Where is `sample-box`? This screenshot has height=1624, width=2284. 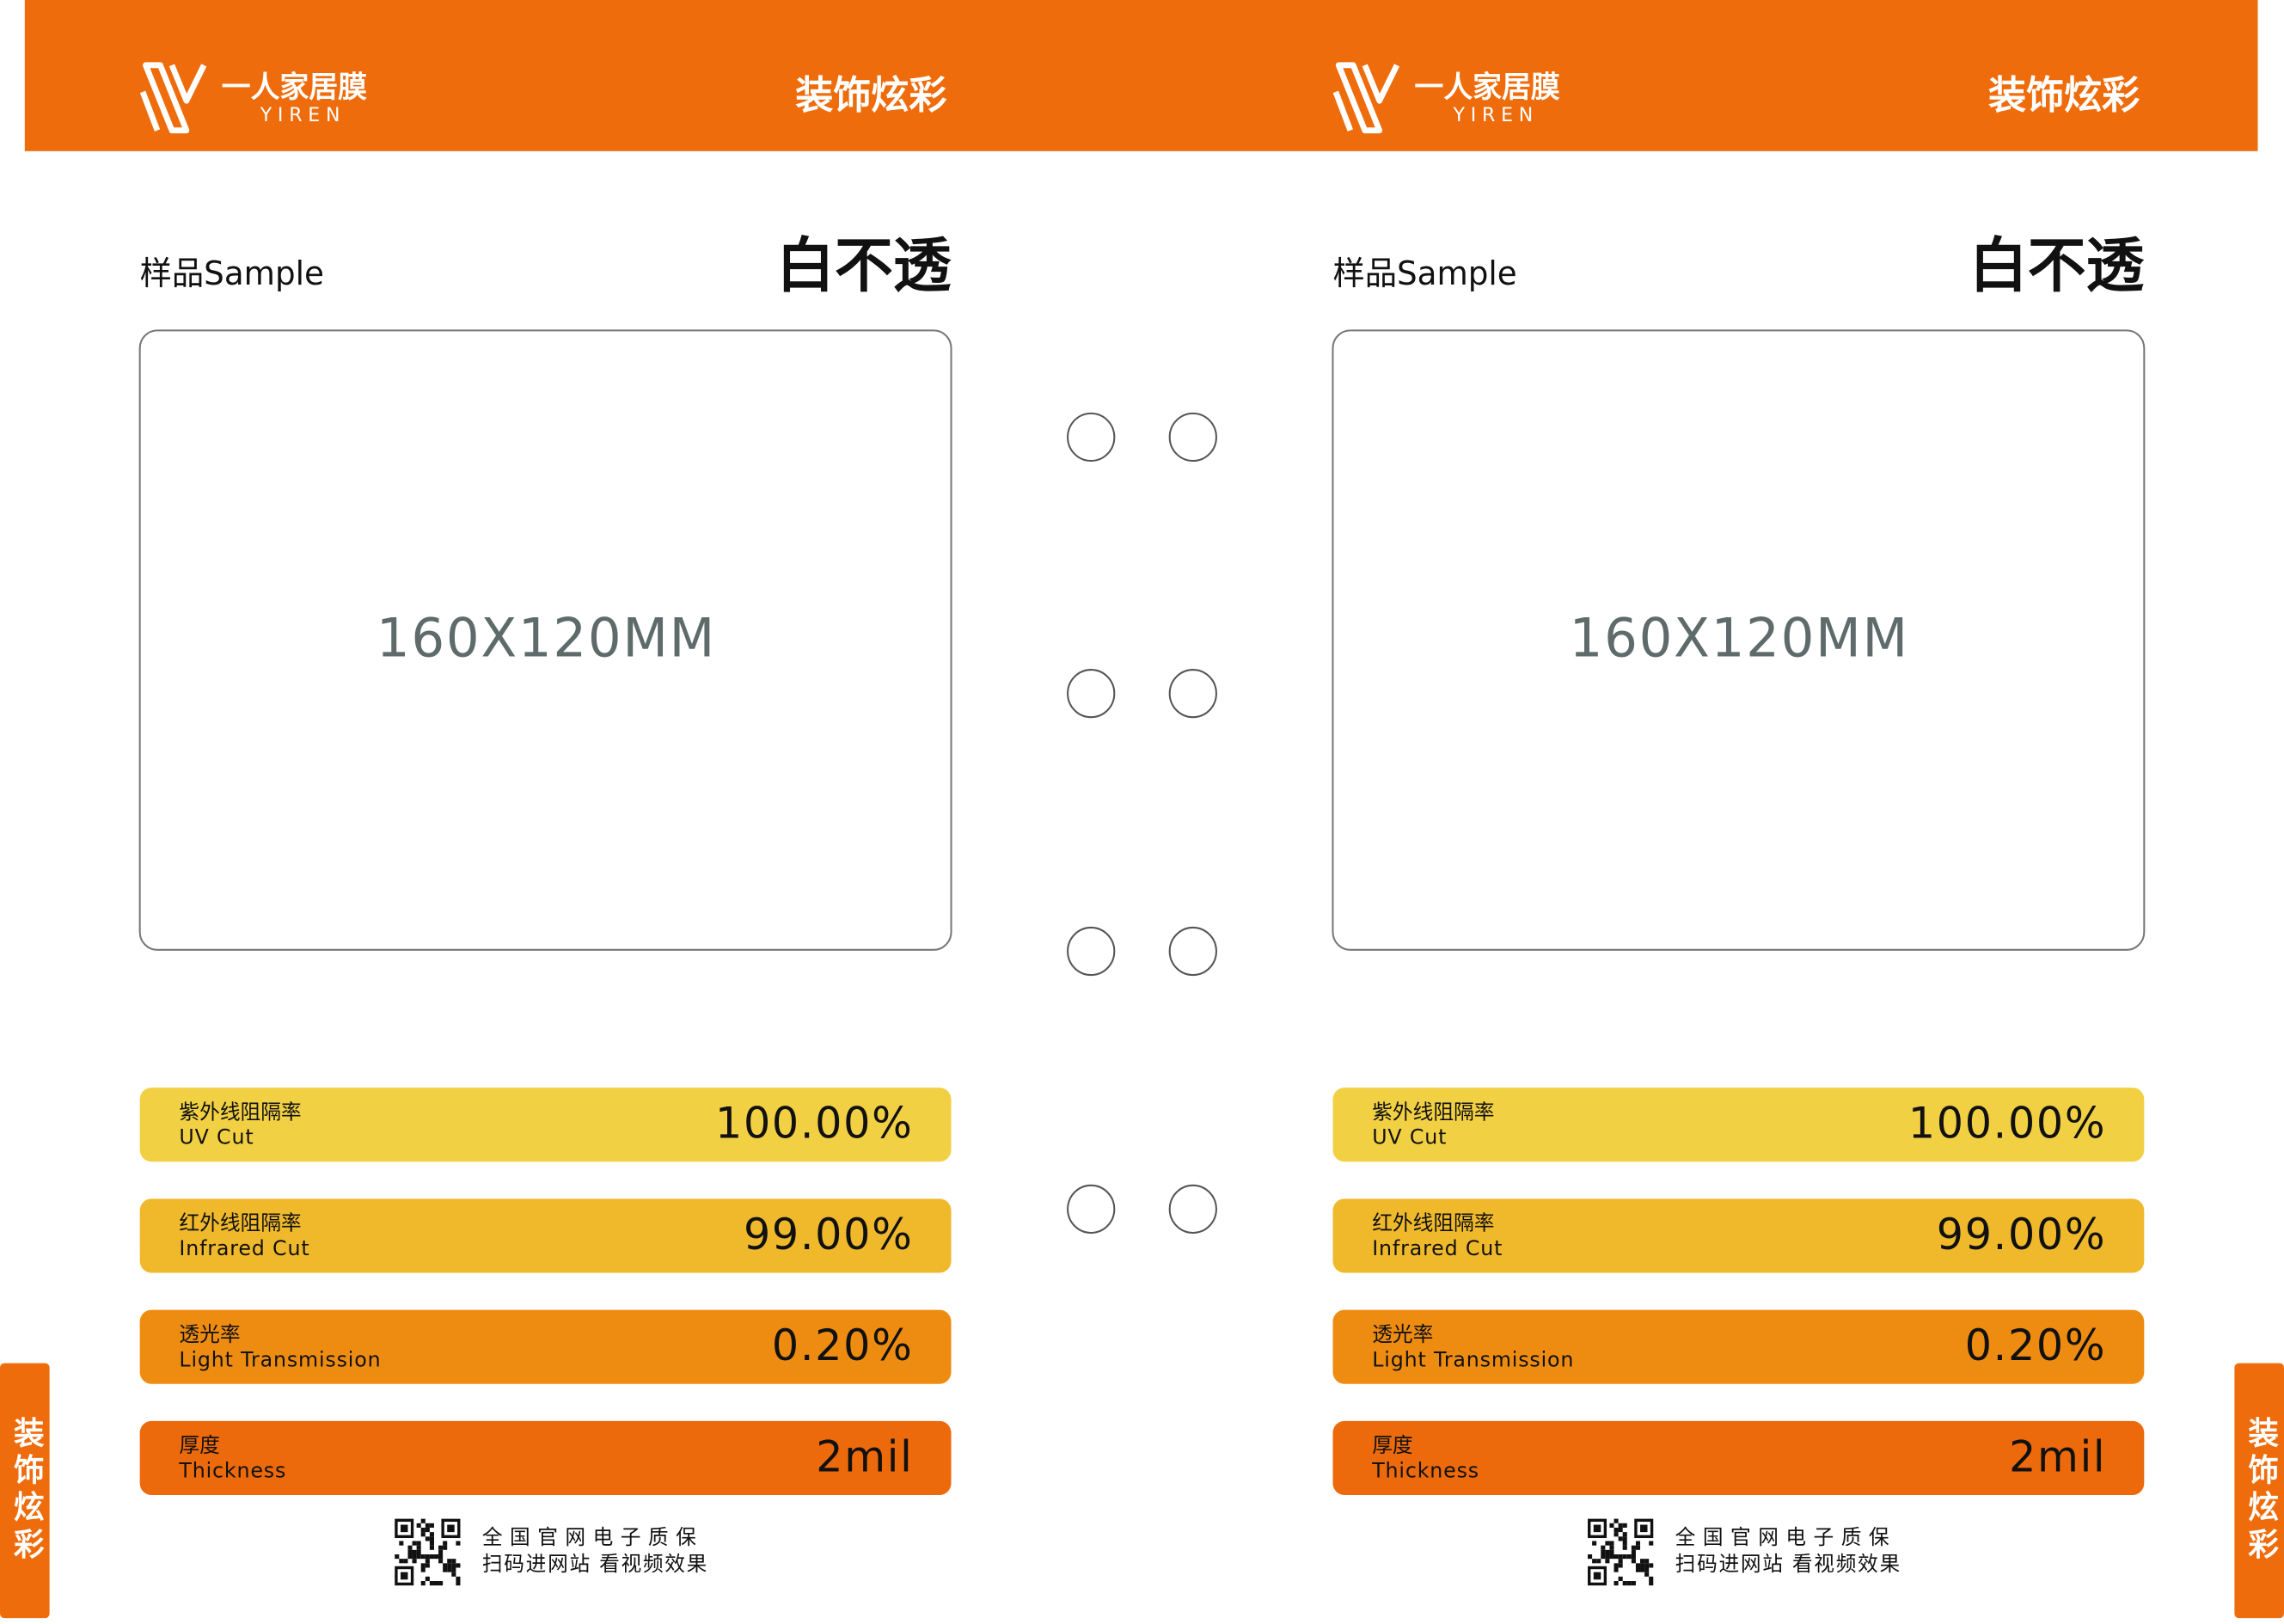
sample-box is located at coordinates (545, 640).